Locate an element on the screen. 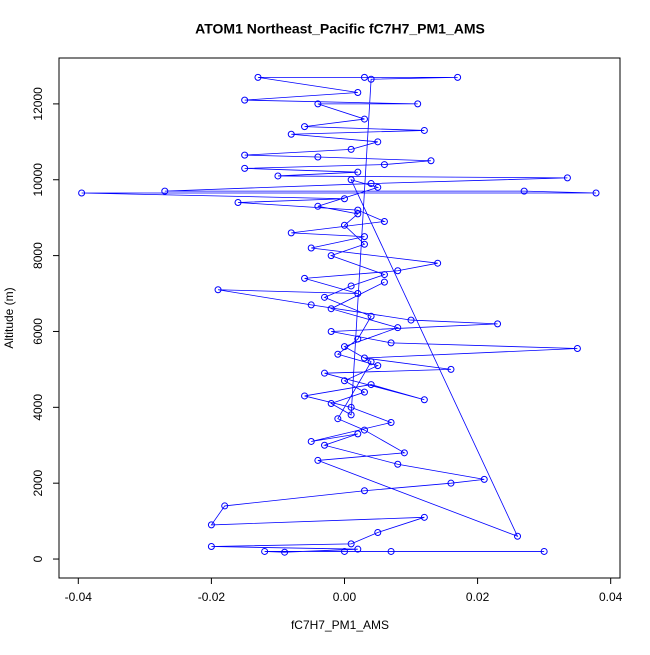 The height and width of the screenshot is (655, 650). x-tick-label: 0.00 is located at coordinates (345, 597).